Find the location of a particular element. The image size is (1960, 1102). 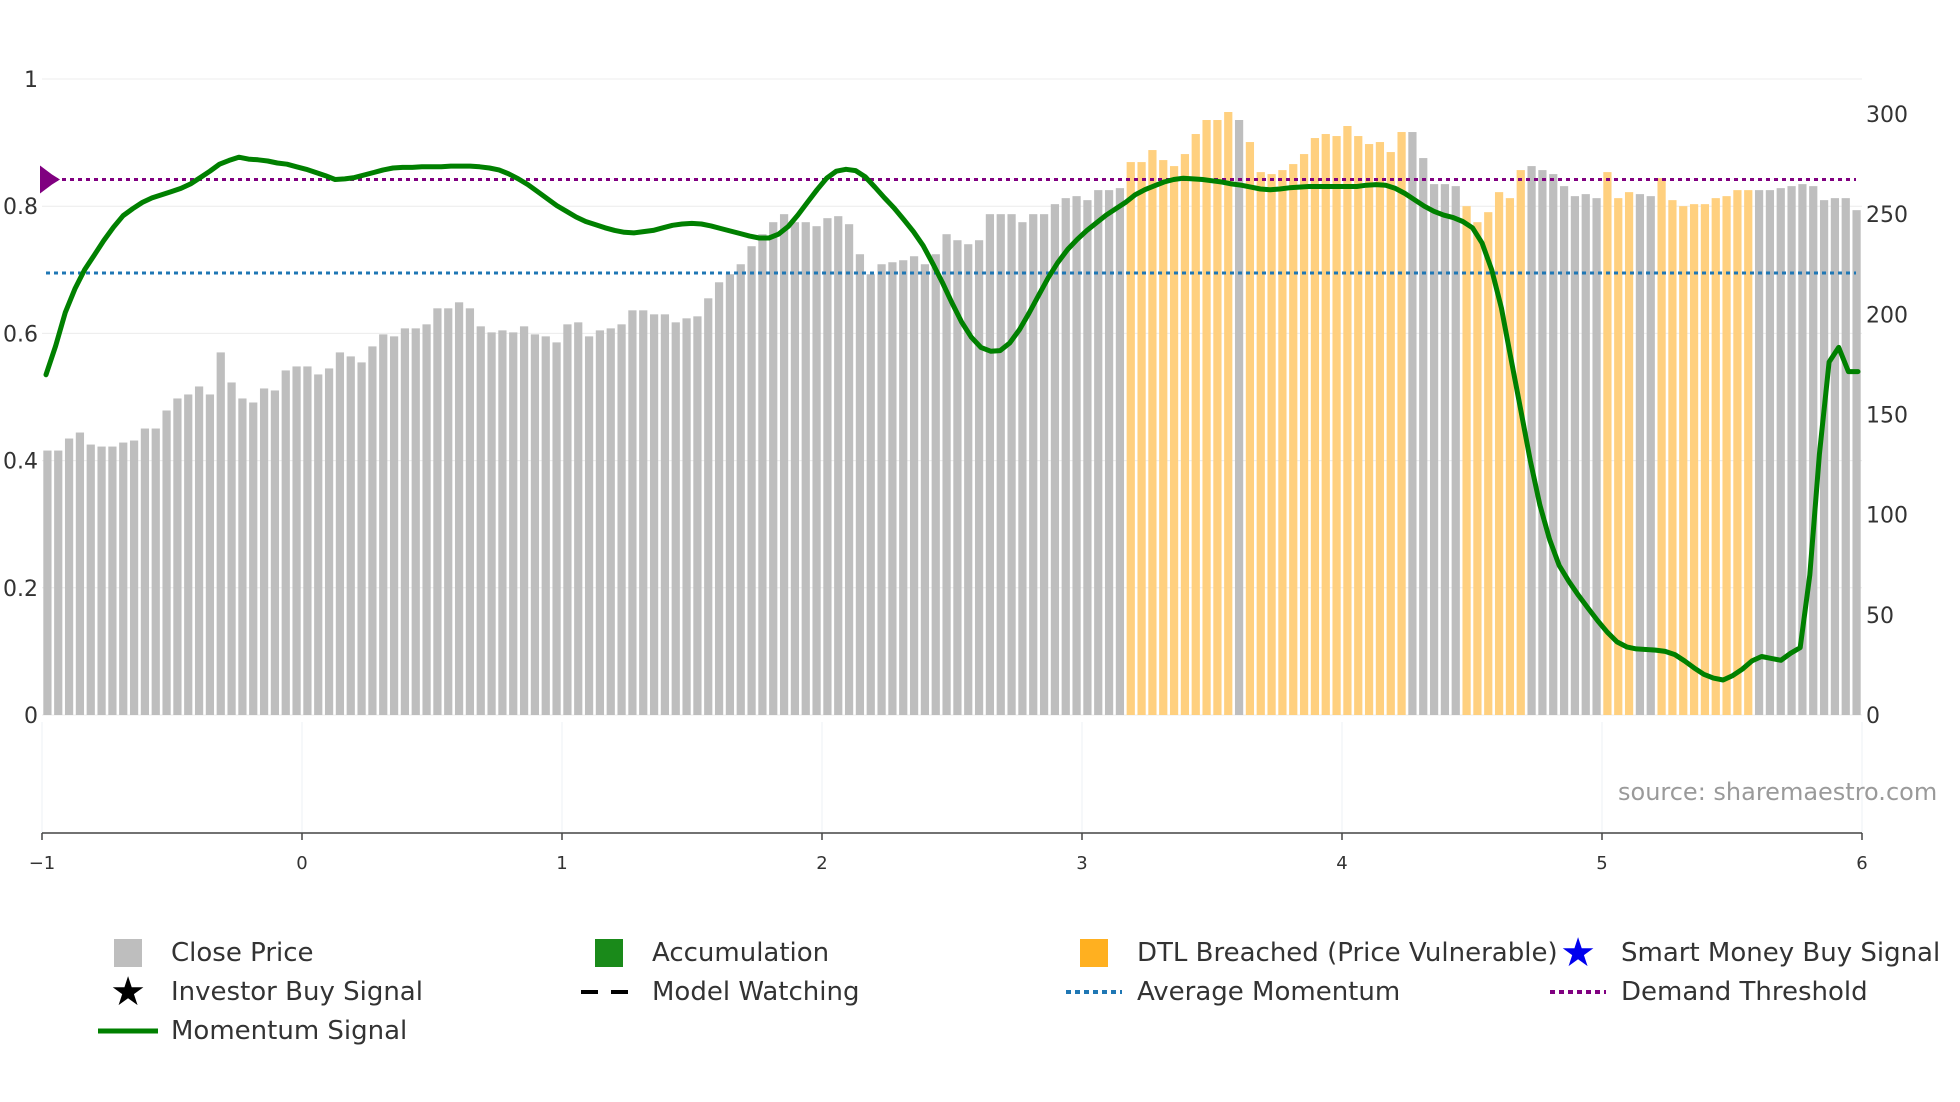

right-tick-label: 300 is located at coordinates (1887, 115).